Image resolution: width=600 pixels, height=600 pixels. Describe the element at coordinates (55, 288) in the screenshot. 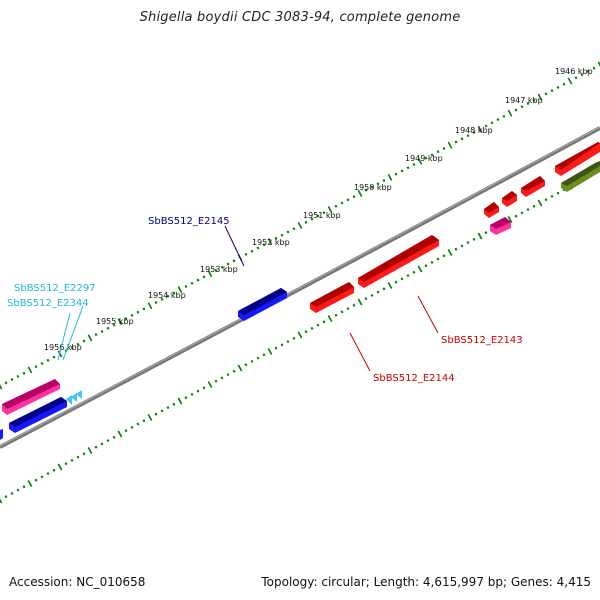

I see `gene-label: SbBS512_E2297` at that location.